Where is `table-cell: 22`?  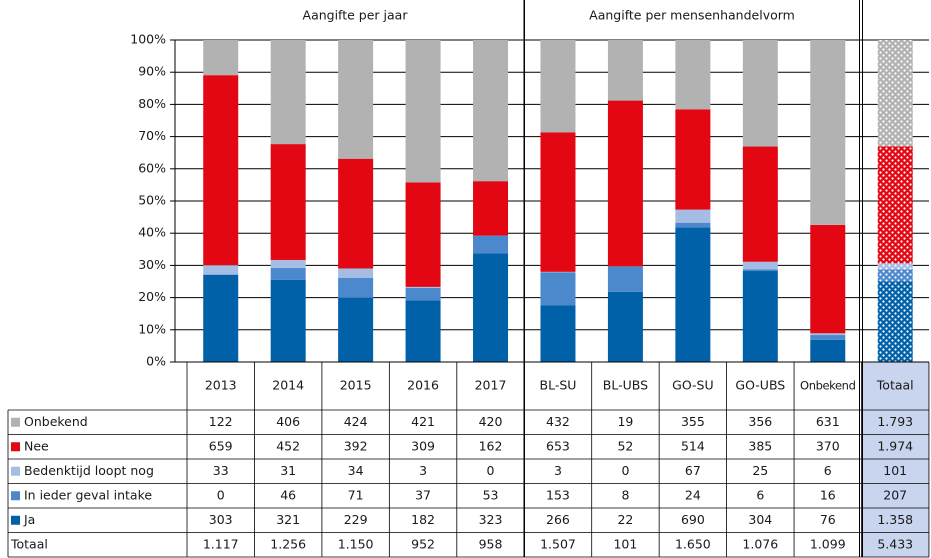 table-cell: 22 is located at coordinates (625, 519).